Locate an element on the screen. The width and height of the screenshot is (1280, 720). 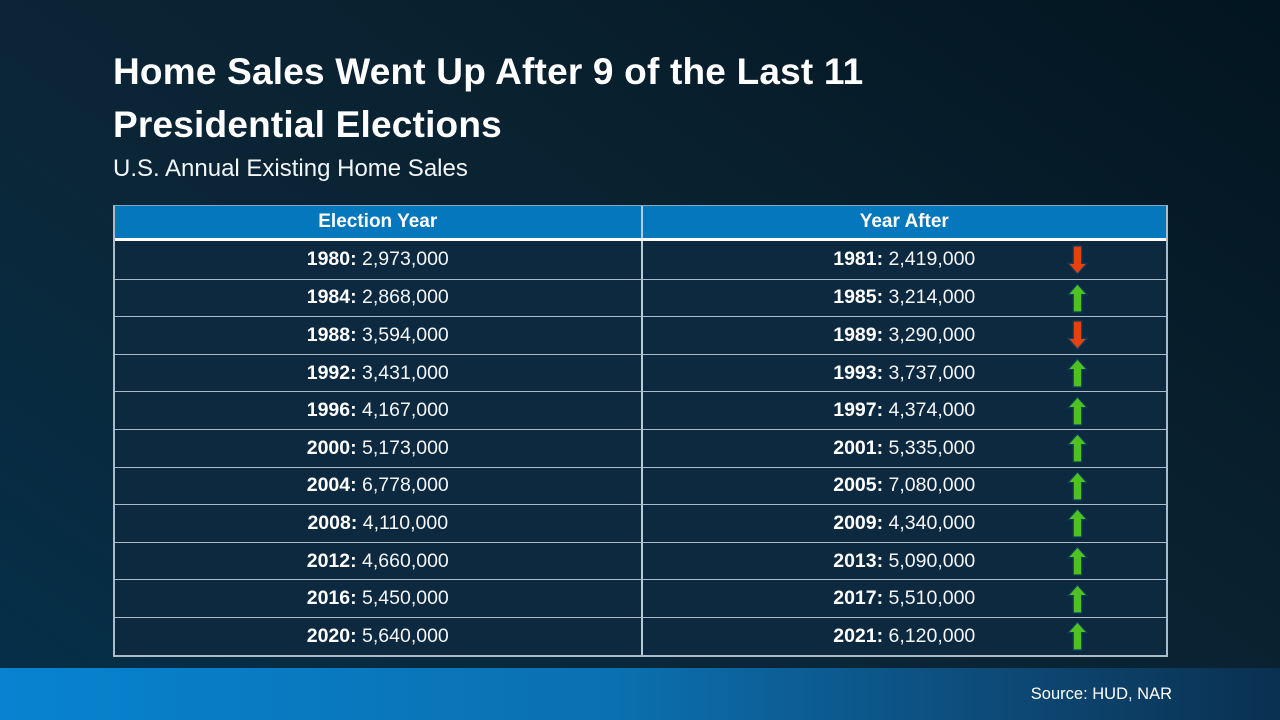
year-after-label: 1989: is located at coordinates (858, 334).